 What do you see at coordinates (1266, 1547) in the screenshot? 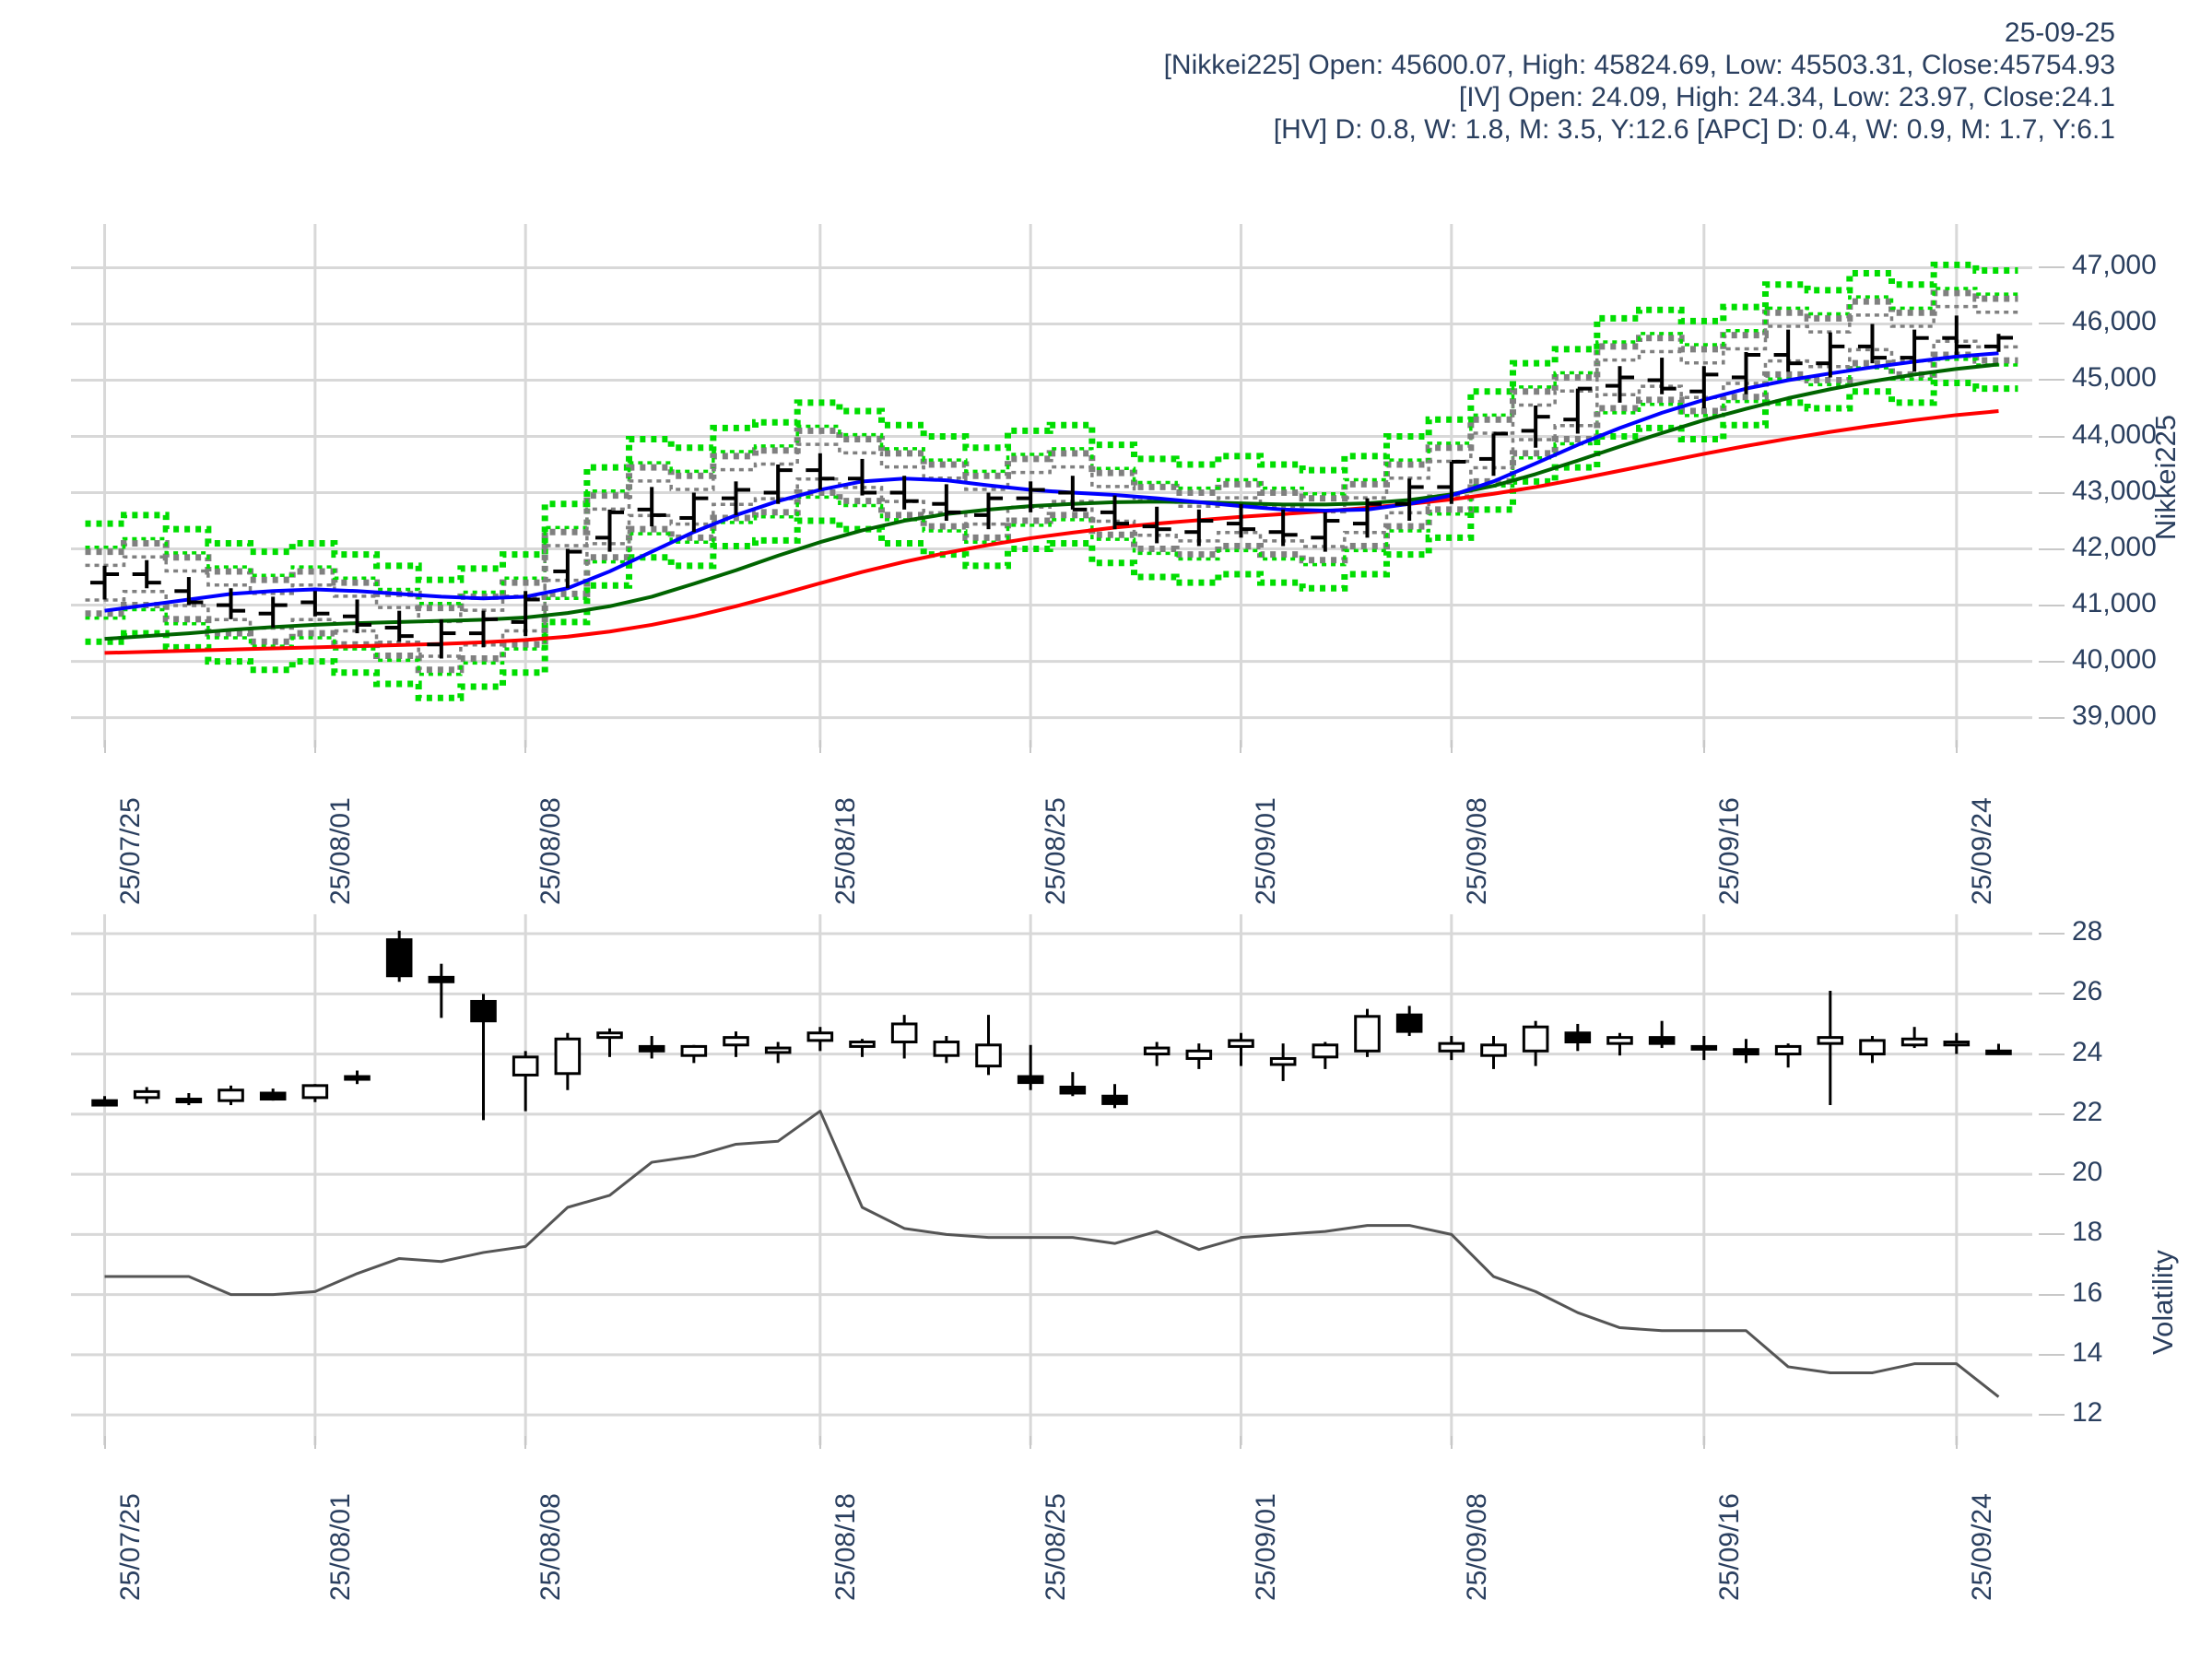
I see `volatility-x-axis-tick-label: 25/09/01` at bounding box center [1266, 1547].